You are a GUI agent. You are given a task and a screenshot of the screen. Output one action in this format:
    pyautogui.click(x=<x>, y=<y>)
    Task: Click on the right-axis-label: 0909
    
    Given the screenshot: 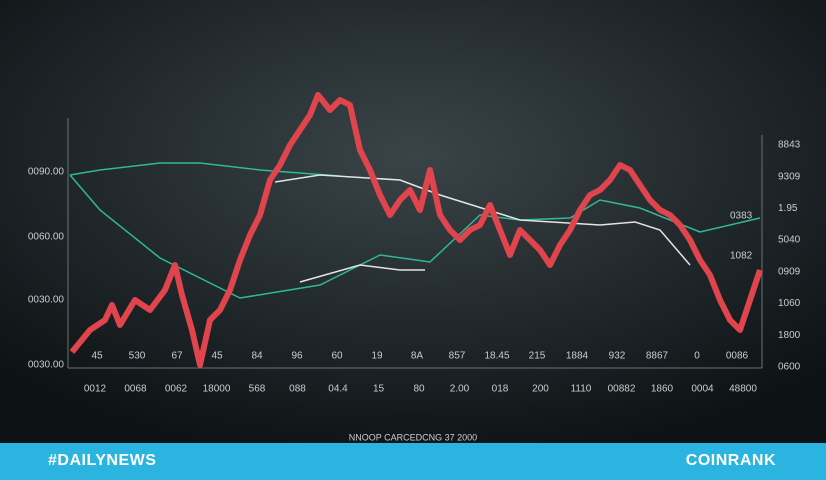 What is the action you would take?
    pyautogui.click(x=789, y=271)
    